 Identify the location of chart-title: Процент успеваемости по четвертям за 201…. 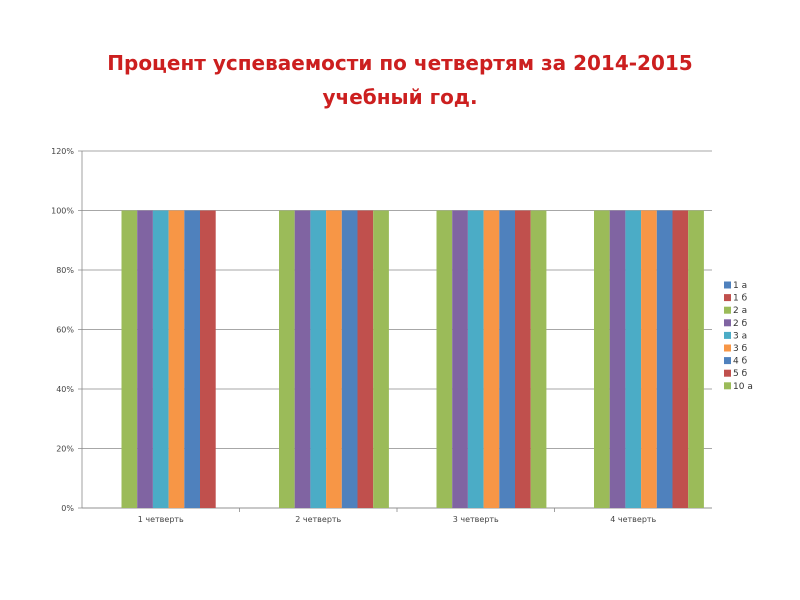
(400, 80).